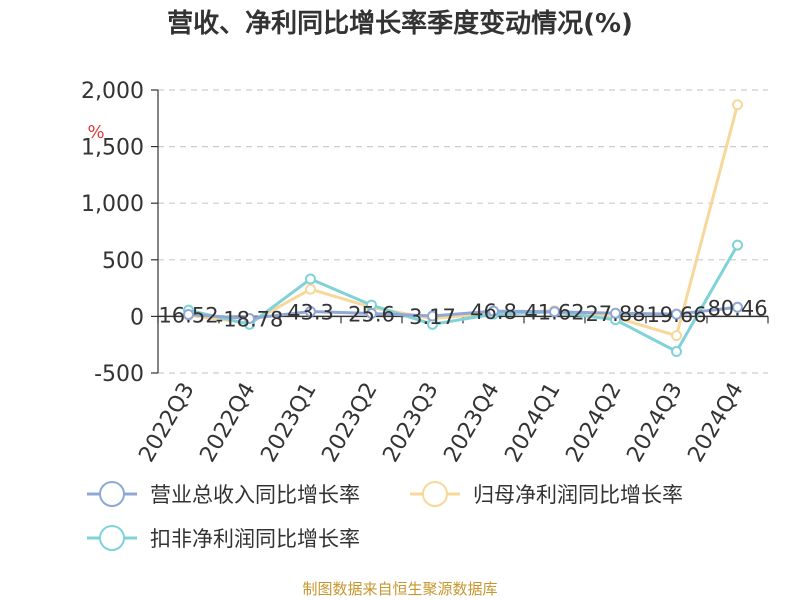  Describe the element at coordinates (399, 589) in the screenshot. I see `source-note: 制图数据来自恒生聚源数据库` at that location.